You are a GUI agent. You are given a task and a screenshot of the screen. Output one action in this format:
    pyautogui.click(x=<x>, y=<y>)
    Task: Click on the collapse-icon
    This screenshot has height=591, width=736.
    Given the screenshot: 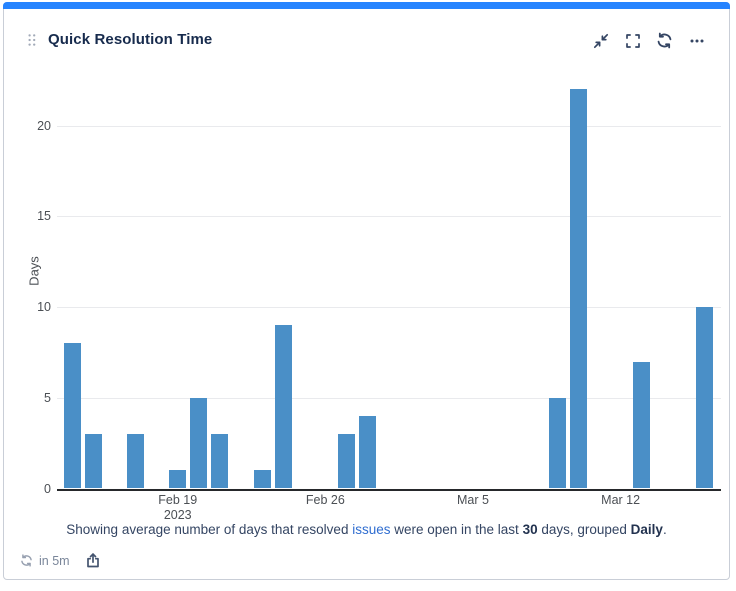 What is the action you would take?
    pyautogui.click(x=600, y=40)
    